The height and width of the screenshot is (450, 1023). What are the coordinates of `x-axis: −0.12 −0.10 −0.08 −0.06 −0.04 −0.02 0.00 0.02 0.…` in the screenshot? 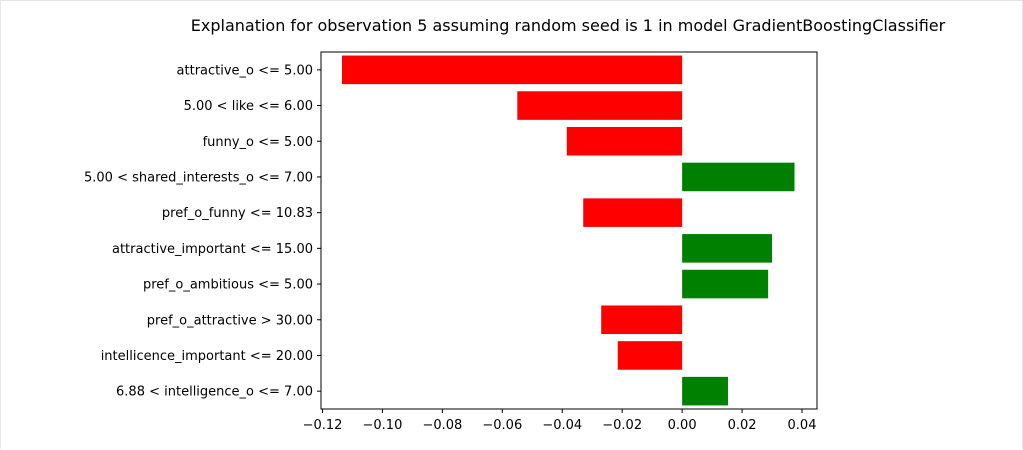 It's located at (560, 421).